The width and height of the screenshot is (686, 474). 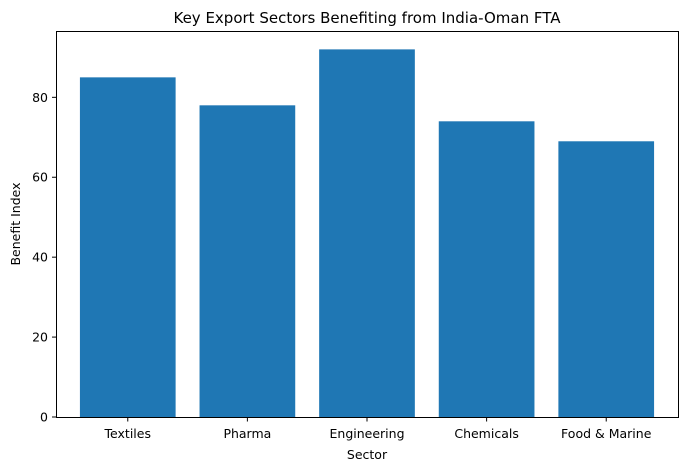 I want to click on bar-engineering, so click(x=367, y=233).